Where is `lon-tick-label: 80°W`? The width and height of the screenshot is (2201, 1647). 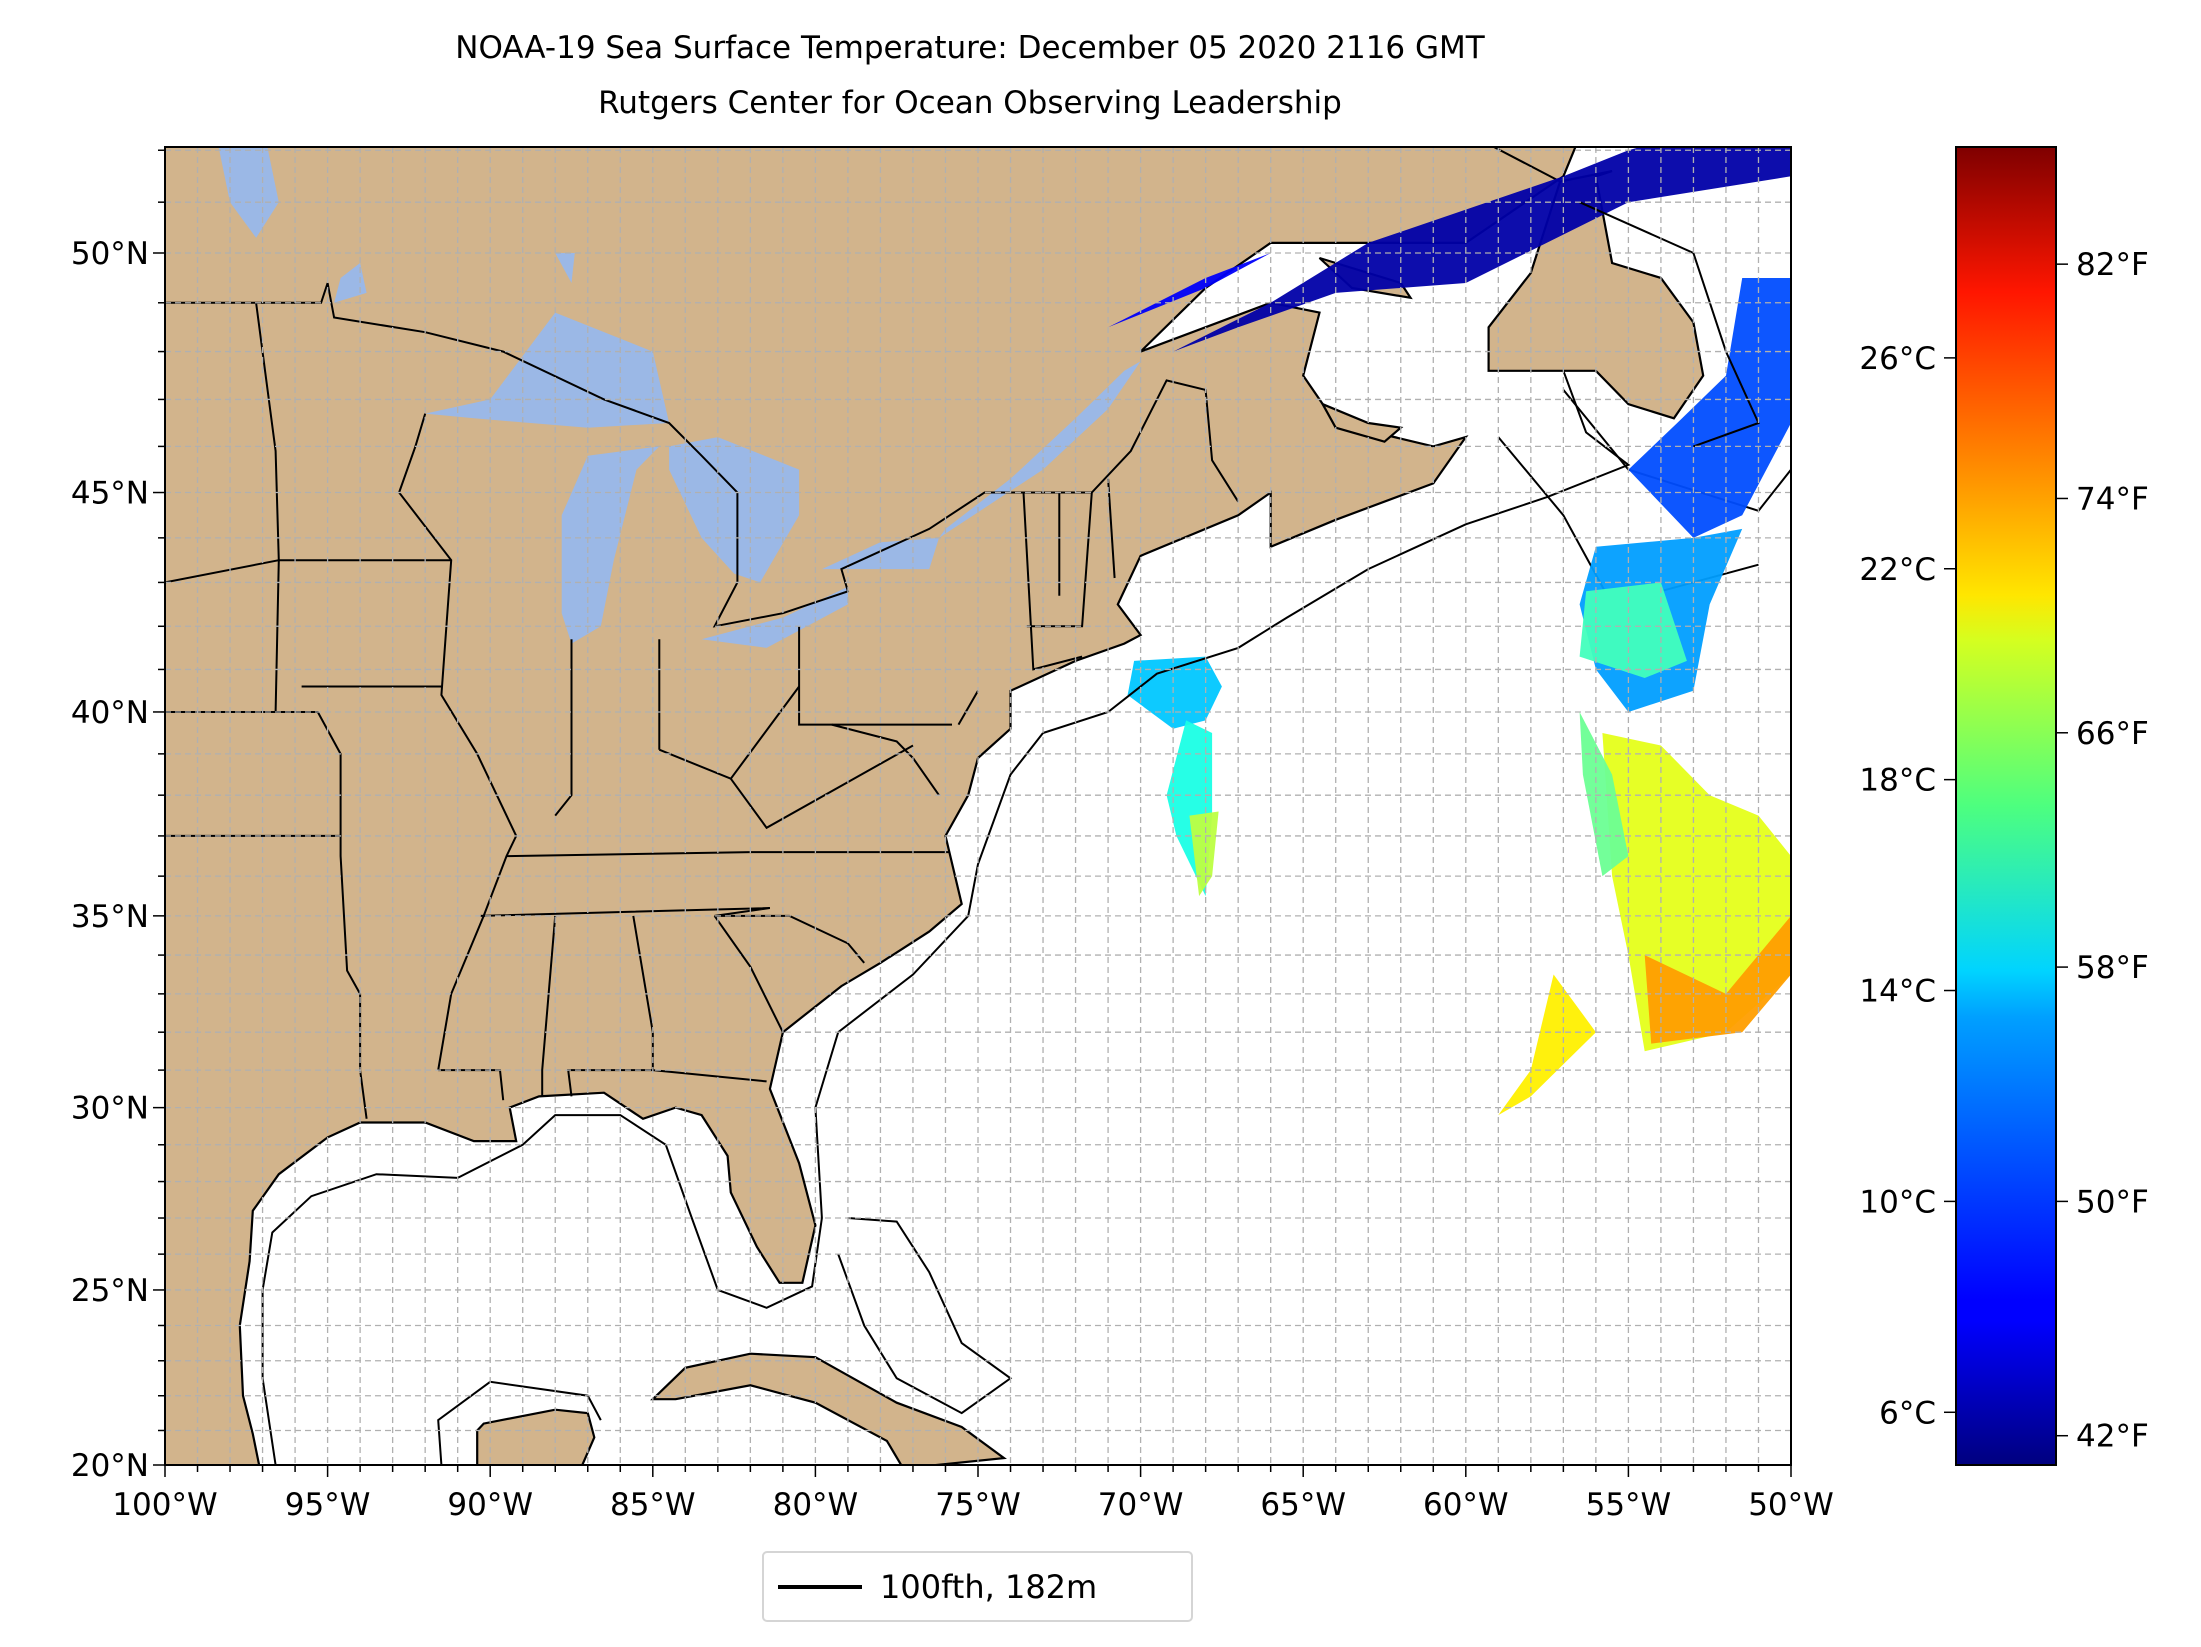
lon-tick-label: 80°W is located at coordinates (816, 1505).